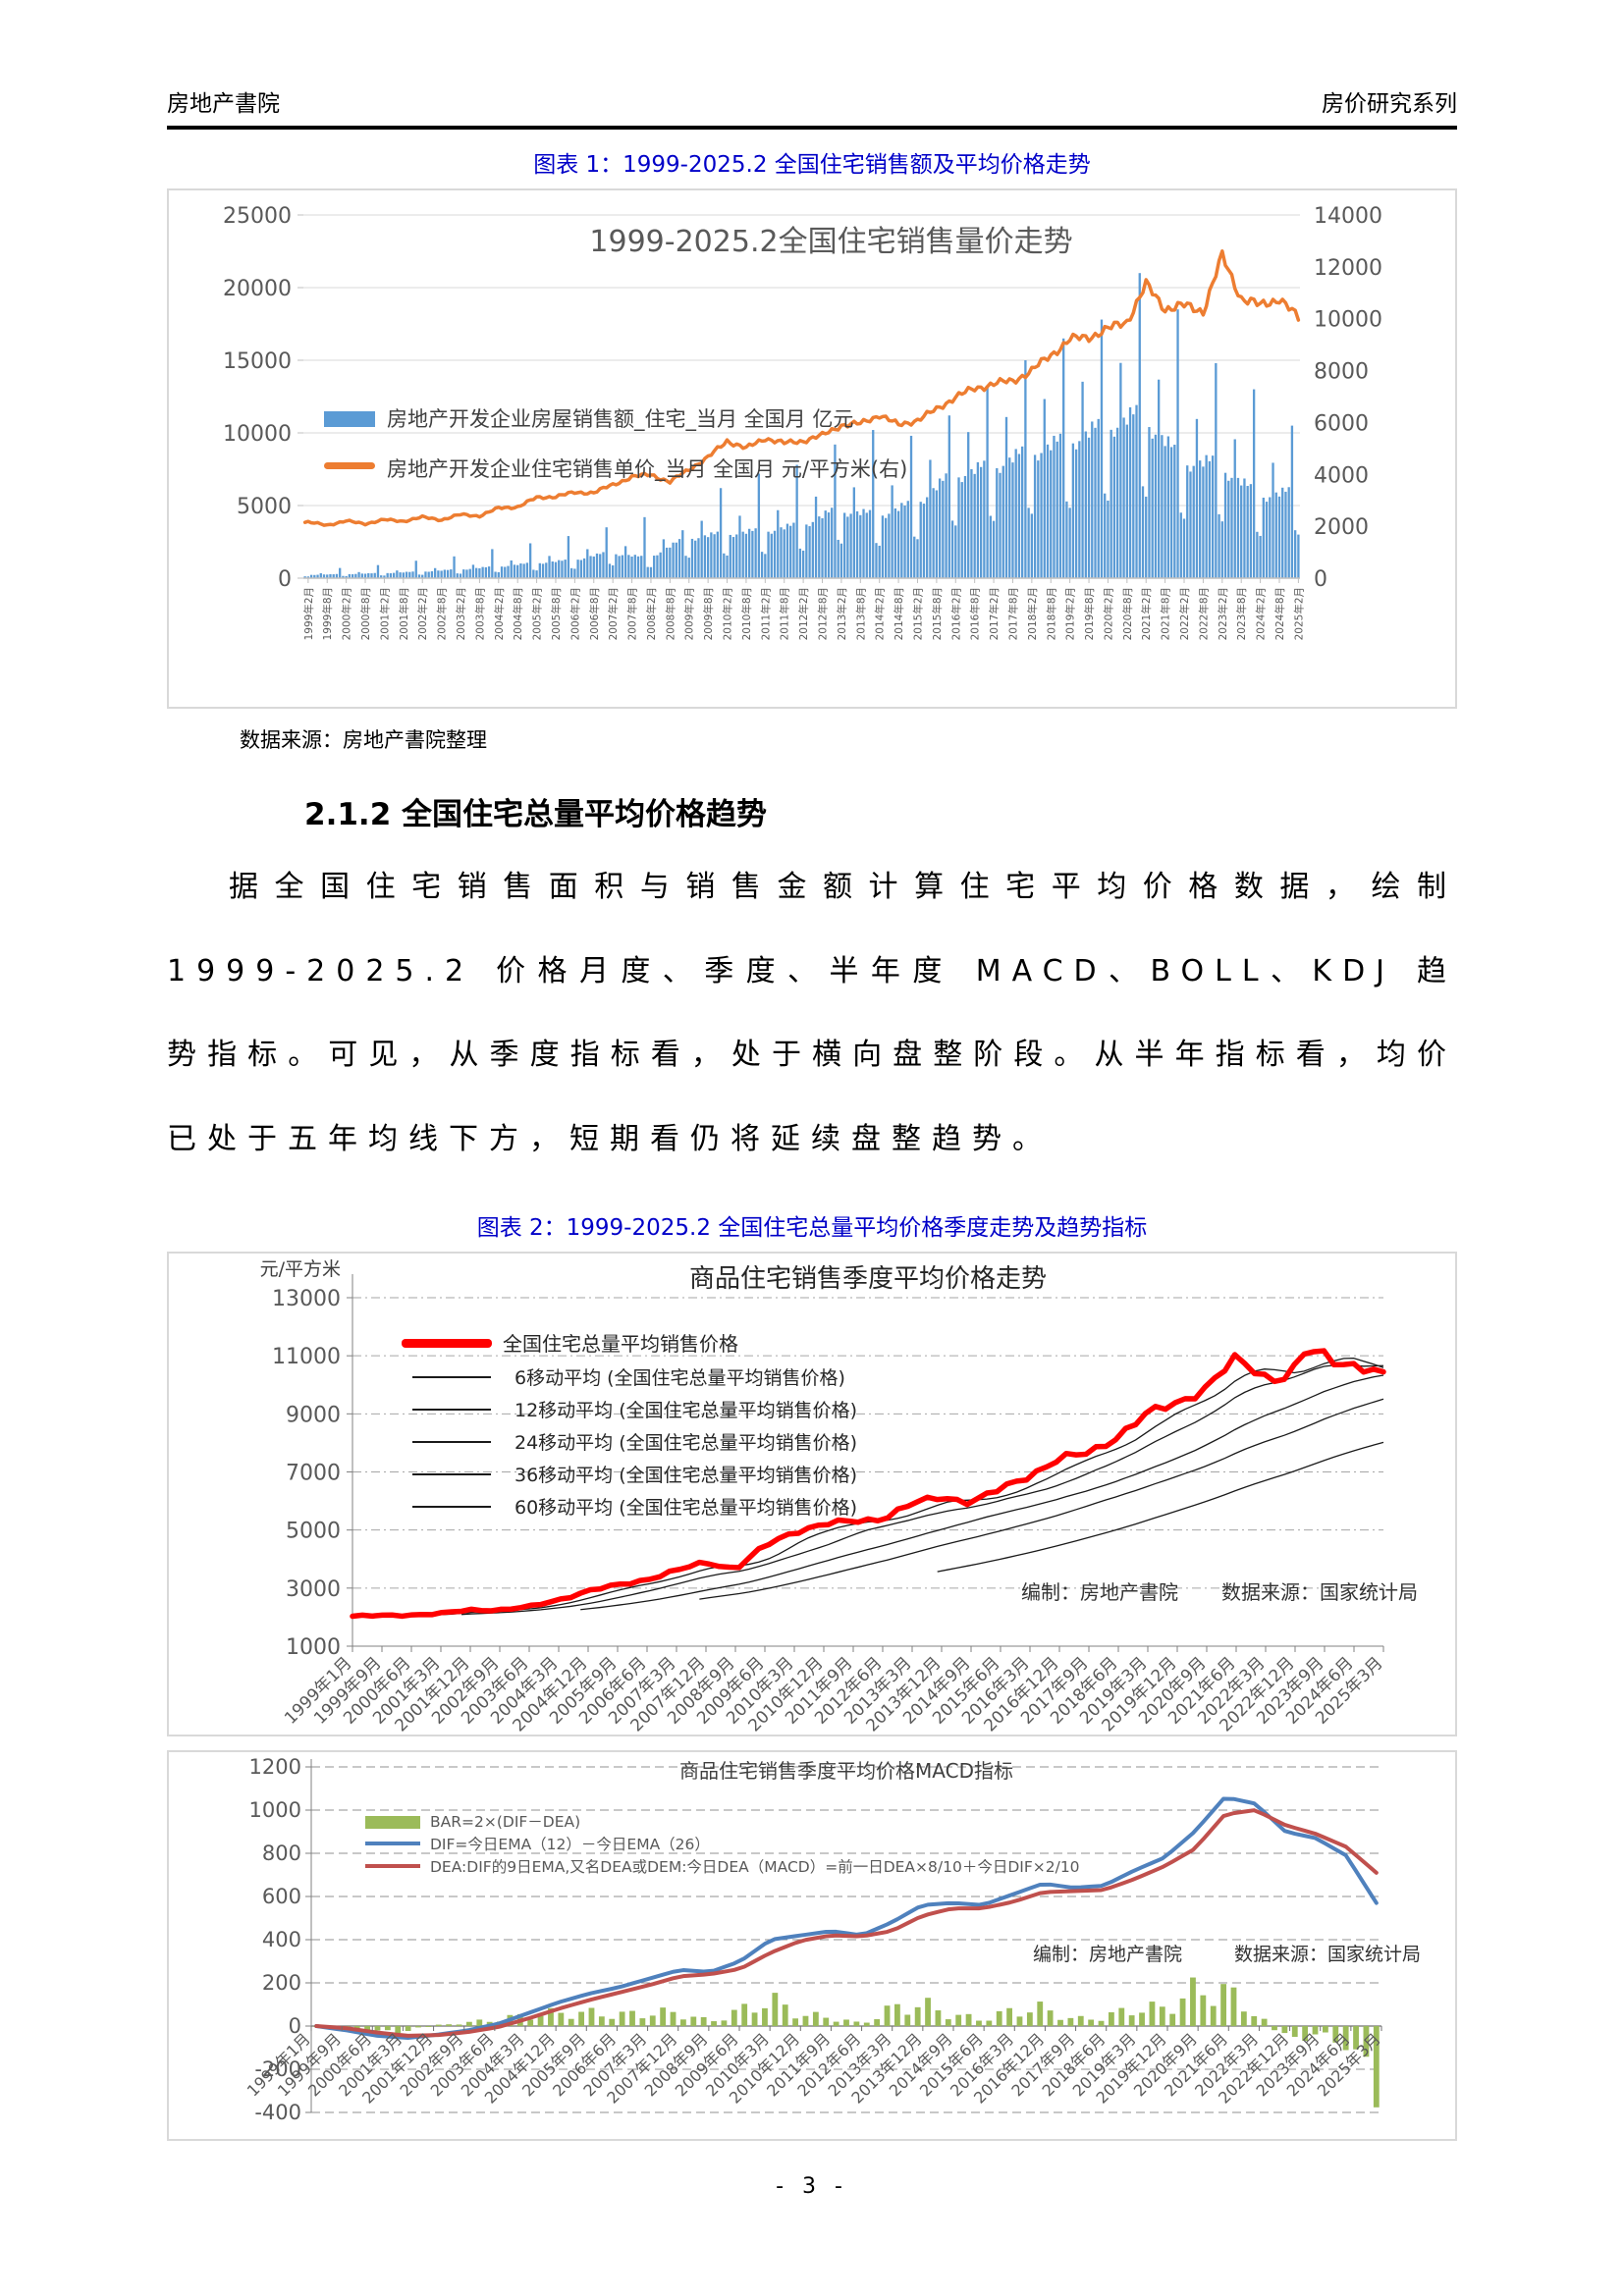  I want to click on x-axis-label: 2008年2月, so click(651, 613).